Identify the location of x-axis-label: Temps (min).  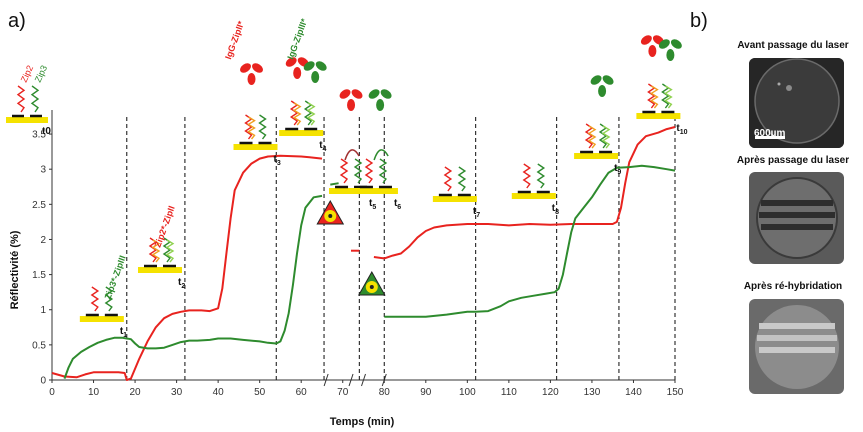
(362, 422).